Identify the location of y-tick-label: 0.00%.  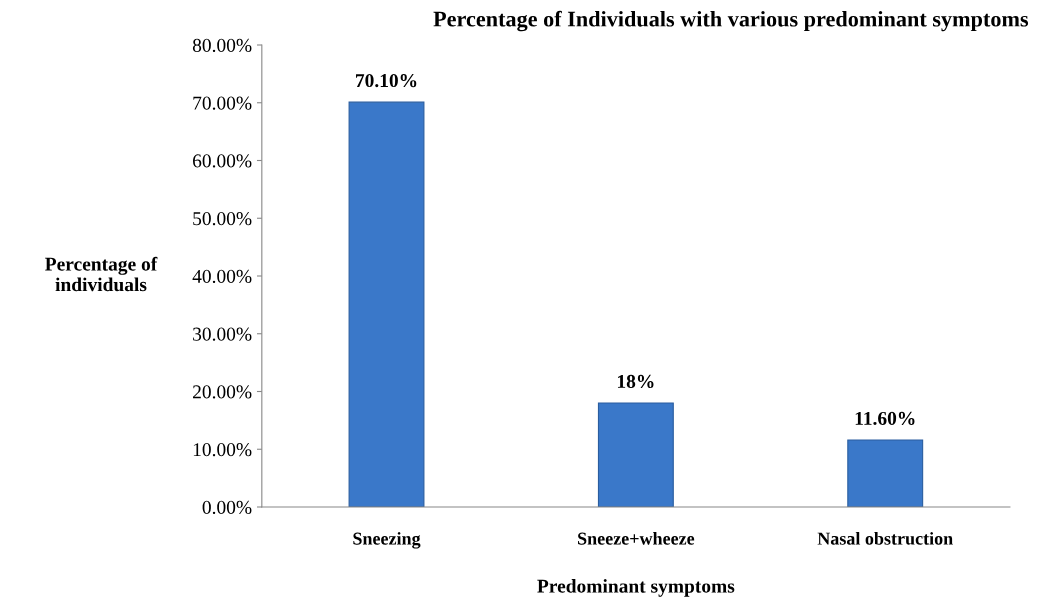
(227, 507).